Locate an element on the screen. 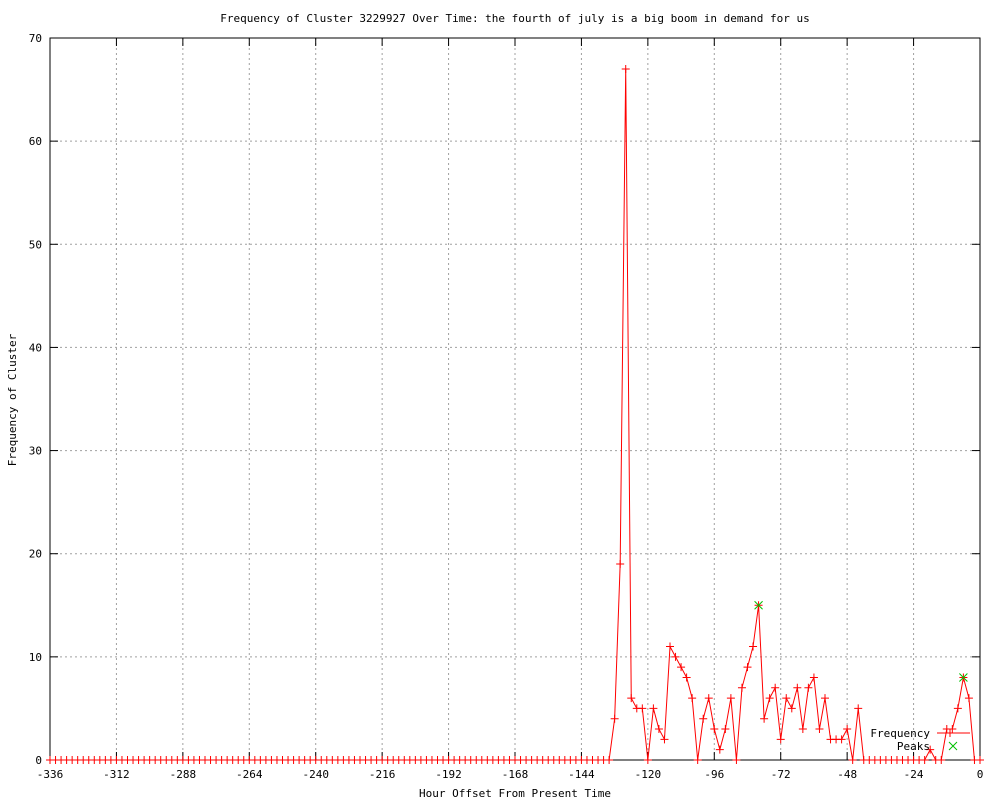 The height and width of the screenshot is (804, 1000). x-tick-label: -72 is located at coordinates (781, 774).